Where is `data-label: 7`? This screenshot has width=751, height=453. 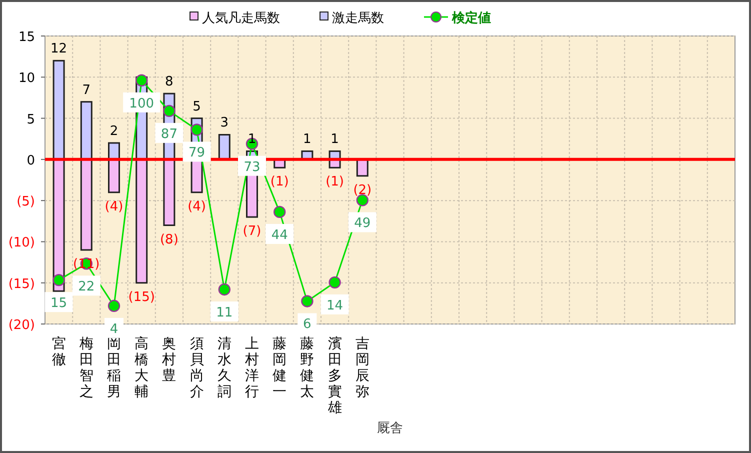
data-label: 7 is located at coordinates (86, 90).